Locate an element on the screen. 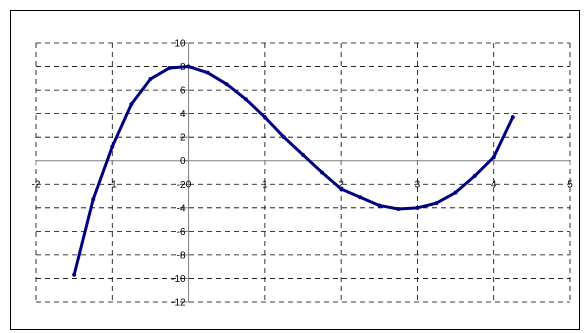  y-tick-label: -10 is located at coordinates (178, 279).